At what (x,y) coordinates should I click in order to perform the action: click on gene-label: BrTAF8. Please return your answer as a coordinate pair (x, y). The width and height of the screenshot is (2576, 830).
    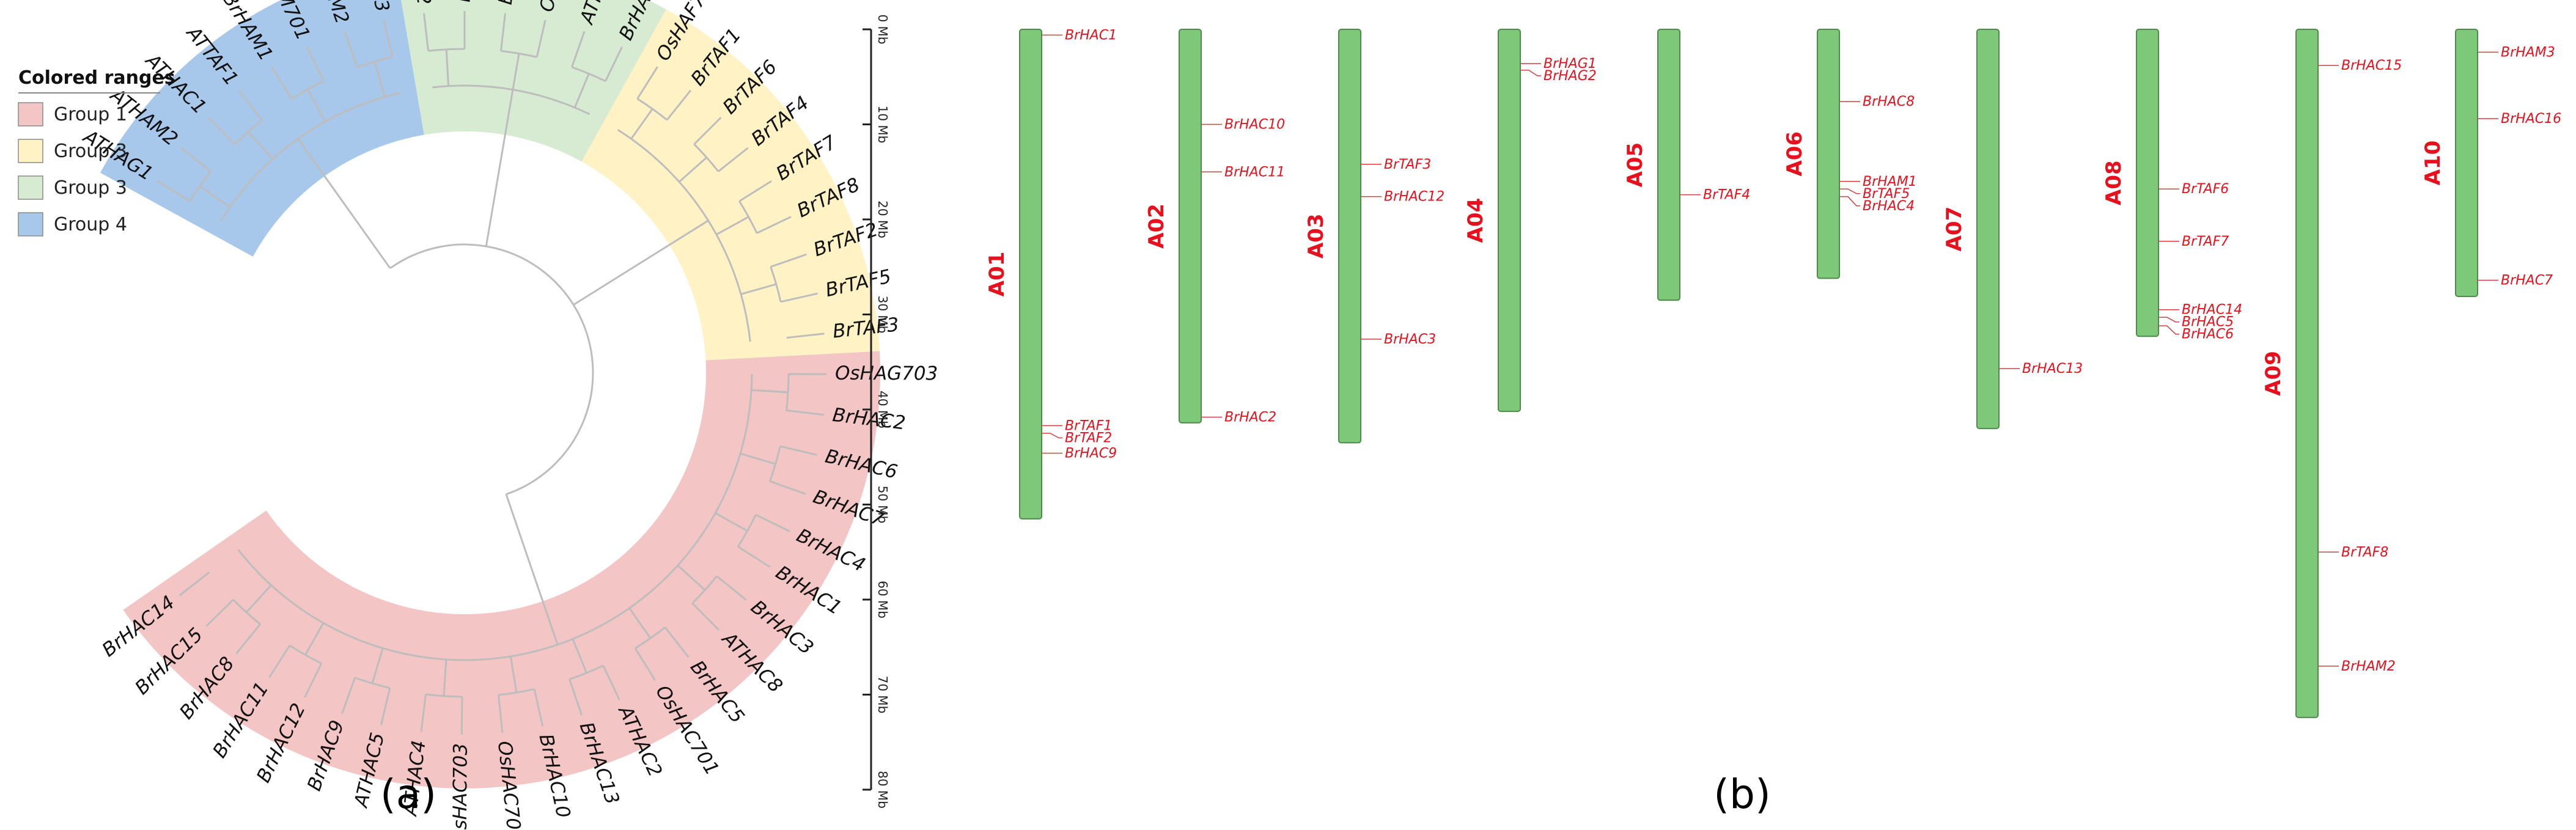
    Looking at the image, I should click on (2364, 553).